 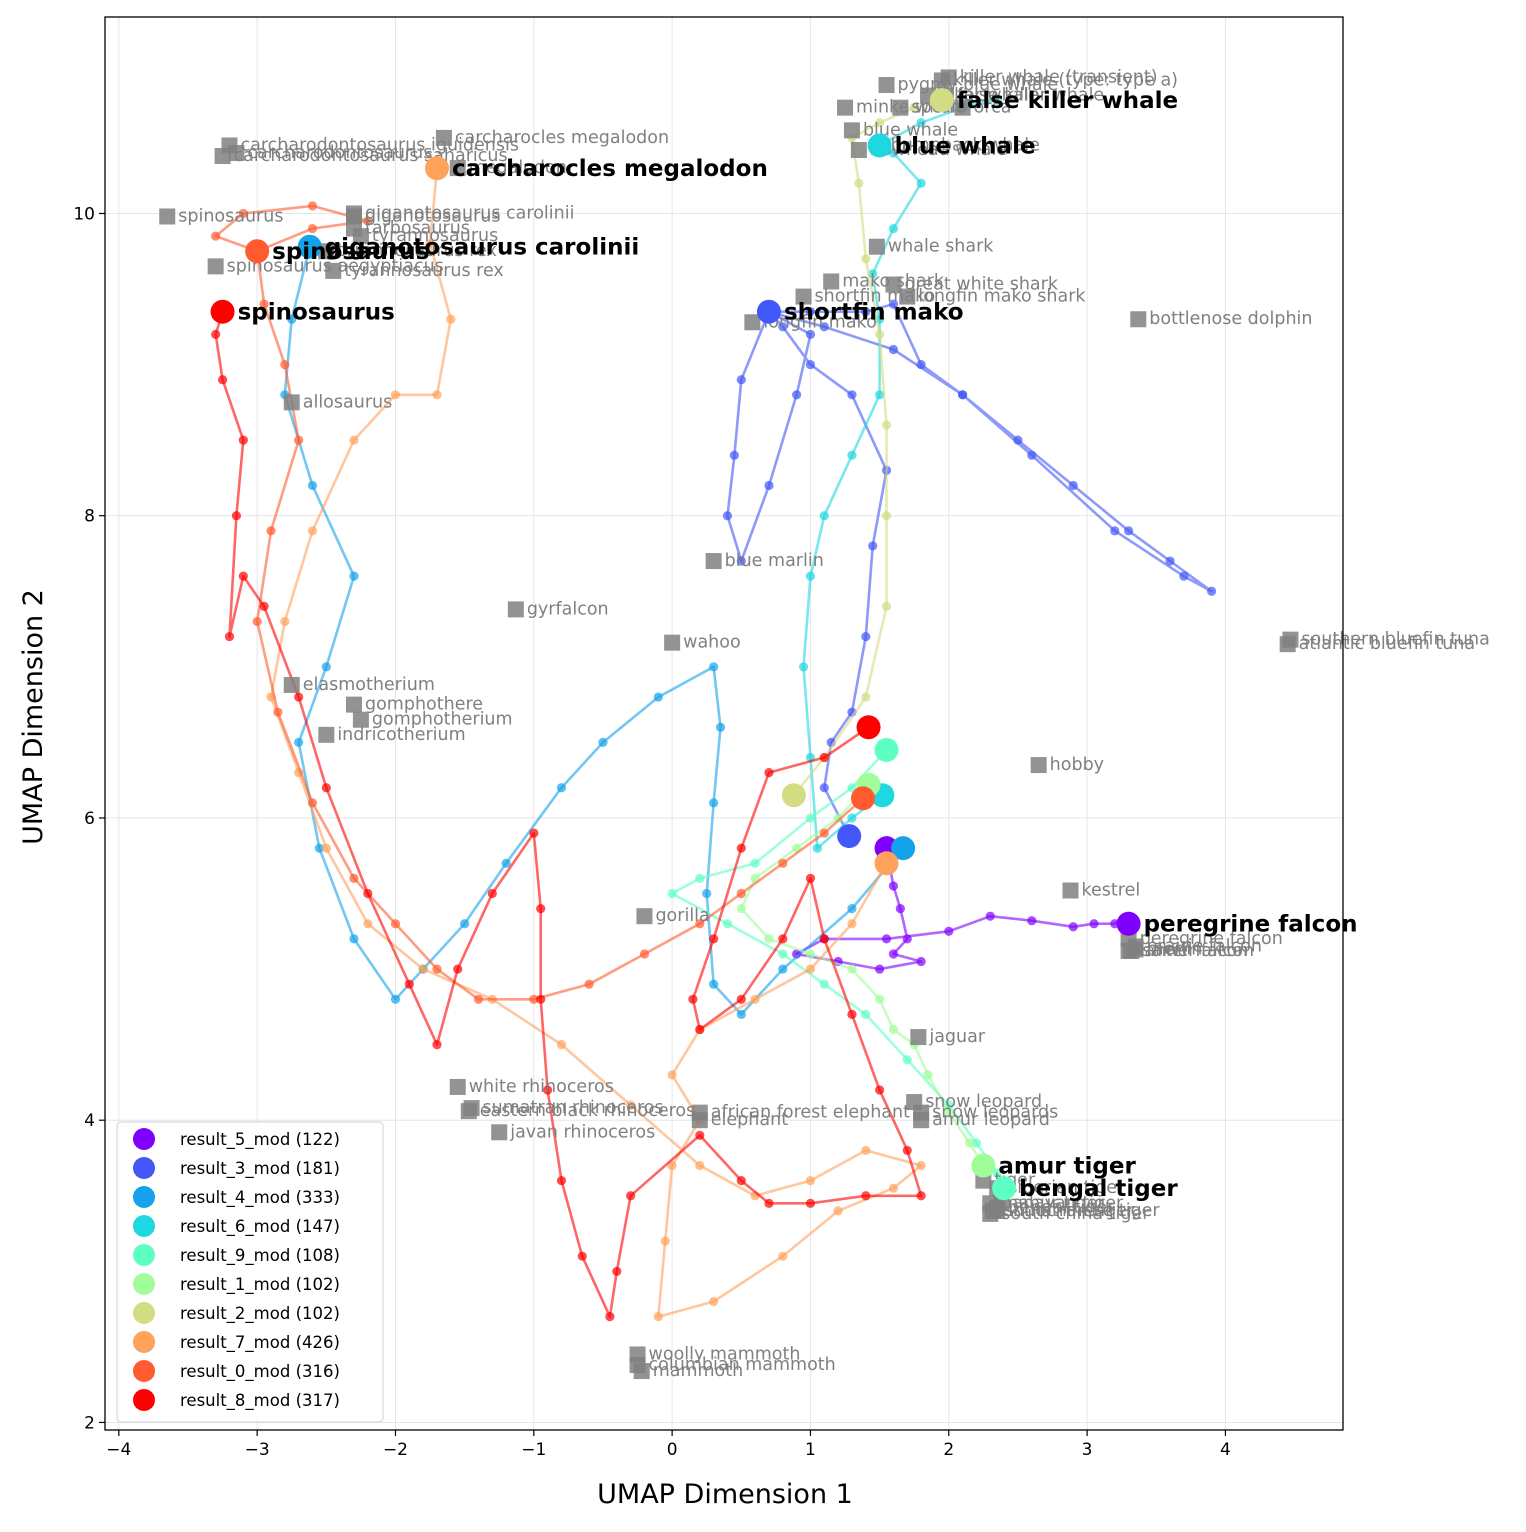 I want to click on reference-label: wahoo, so click(x=712, y=643).